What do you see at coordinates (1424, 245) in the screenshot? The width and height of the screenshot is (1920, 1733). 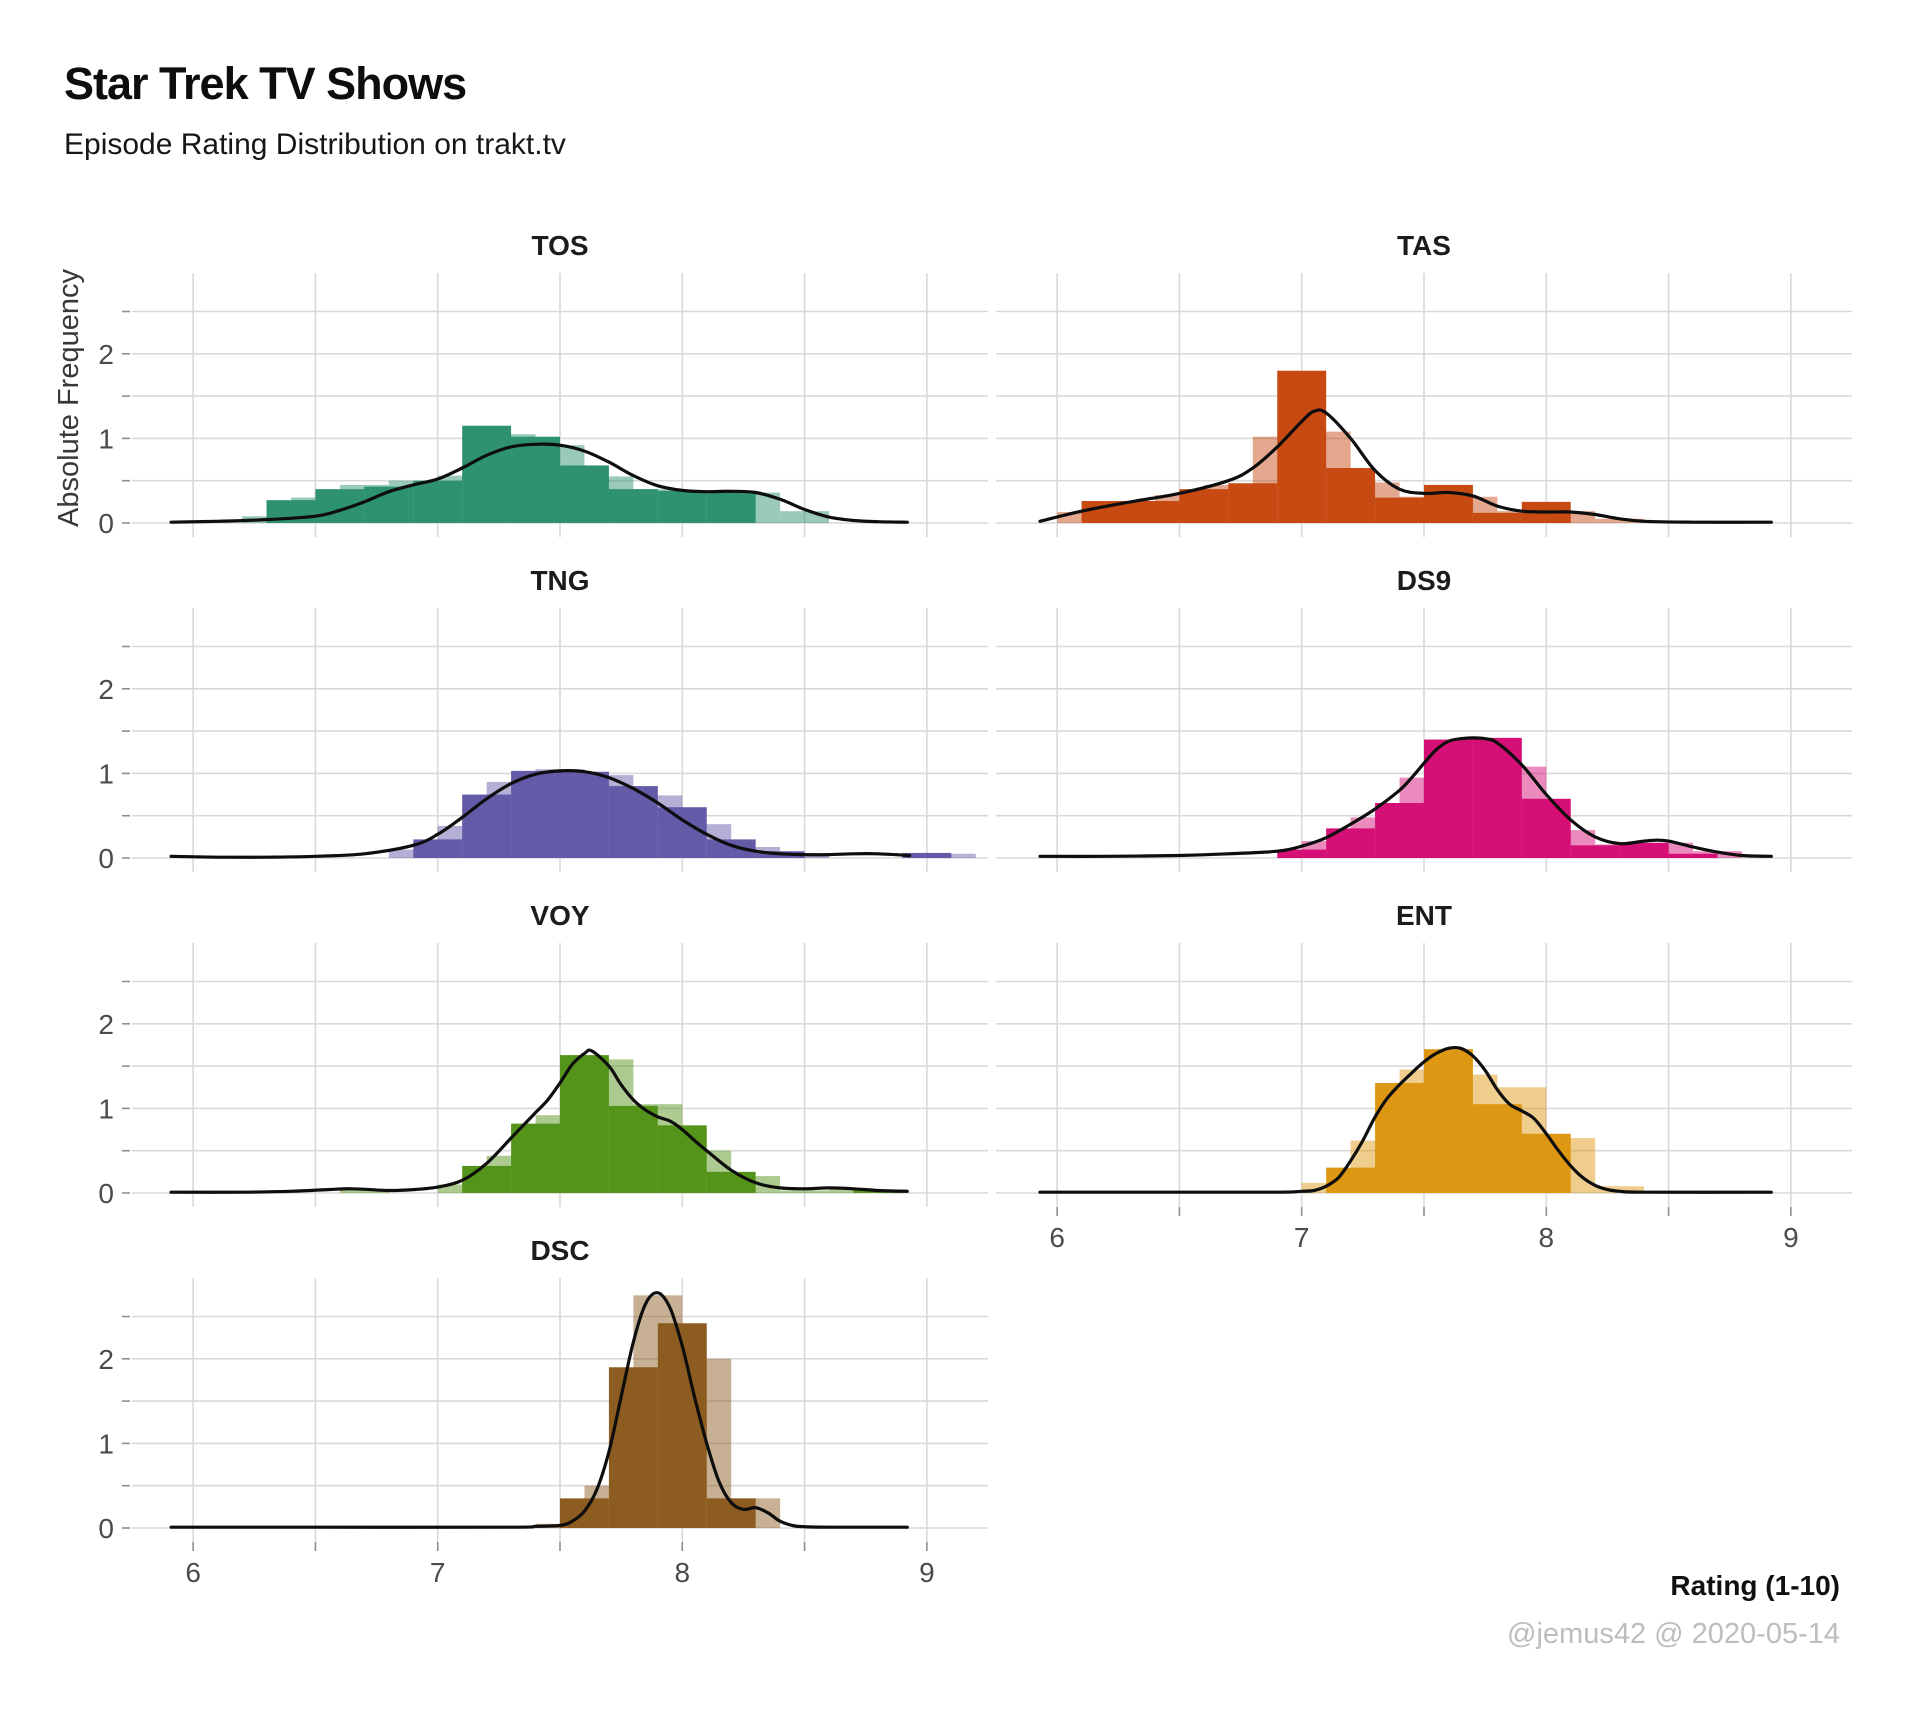 I see `strip-title: TAS` at bounding box center [1424, 245].